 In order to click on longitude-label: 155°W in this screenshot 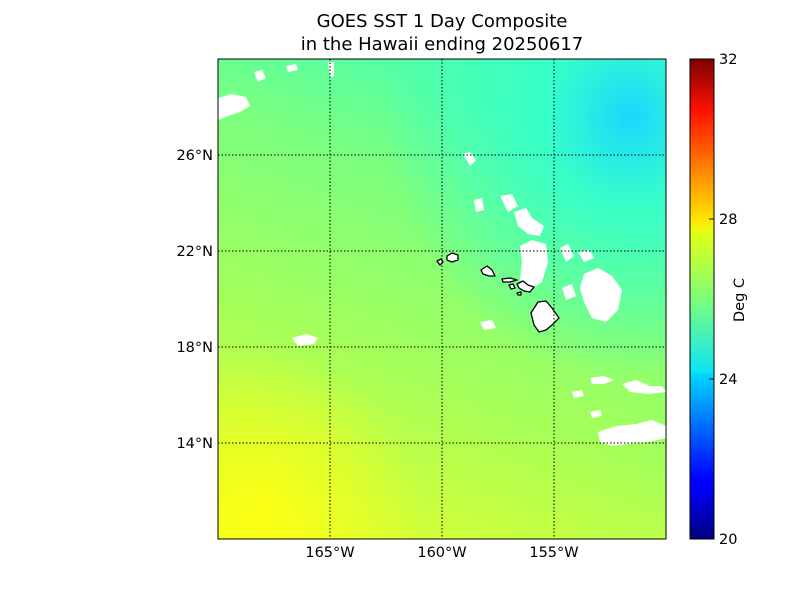, I will do `click(553, 553)`.